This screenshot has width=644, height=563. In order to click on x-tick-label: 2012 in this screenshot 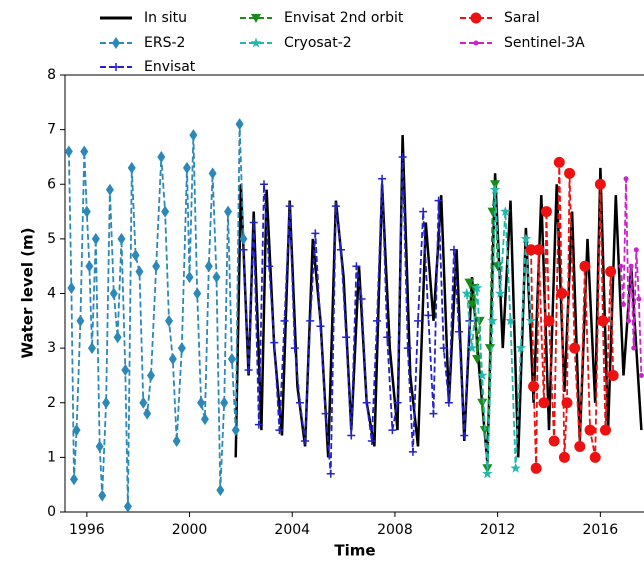, I will do `click(498, 530)`.